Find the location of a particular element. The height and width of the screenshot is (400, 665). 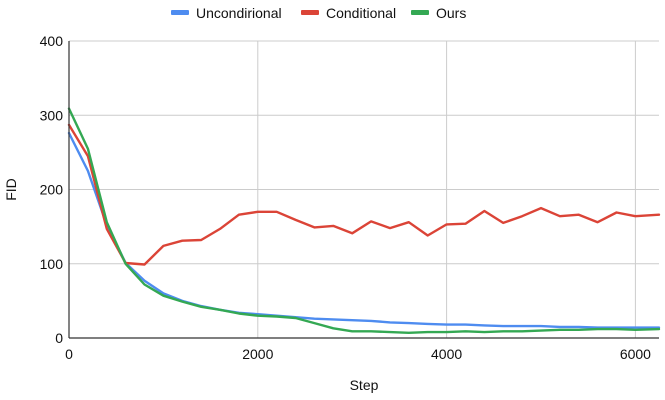

x-tick-label: 4000 is located at coordinates (446, 354).